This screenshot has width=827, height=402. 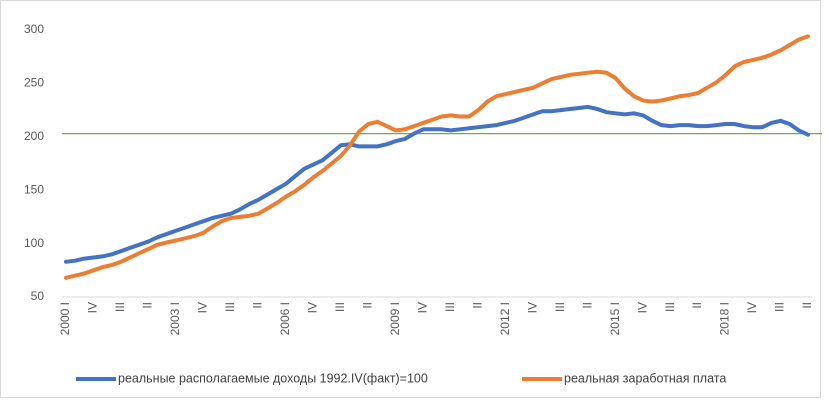 I want to click on x-tick-label: 2000 I, so click(x=65, y=318).